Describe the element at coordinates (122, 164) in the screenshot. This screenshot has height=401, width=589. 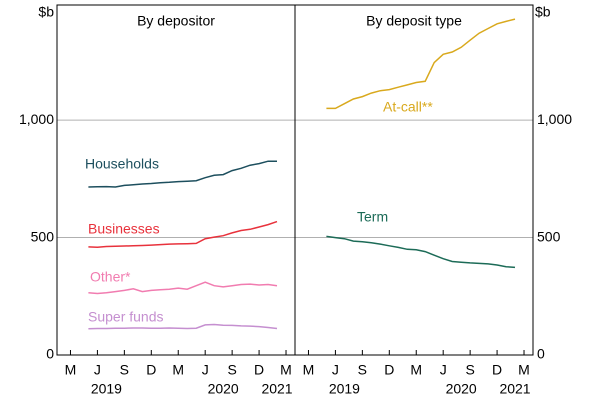
I see `series-label: Households` at that location.